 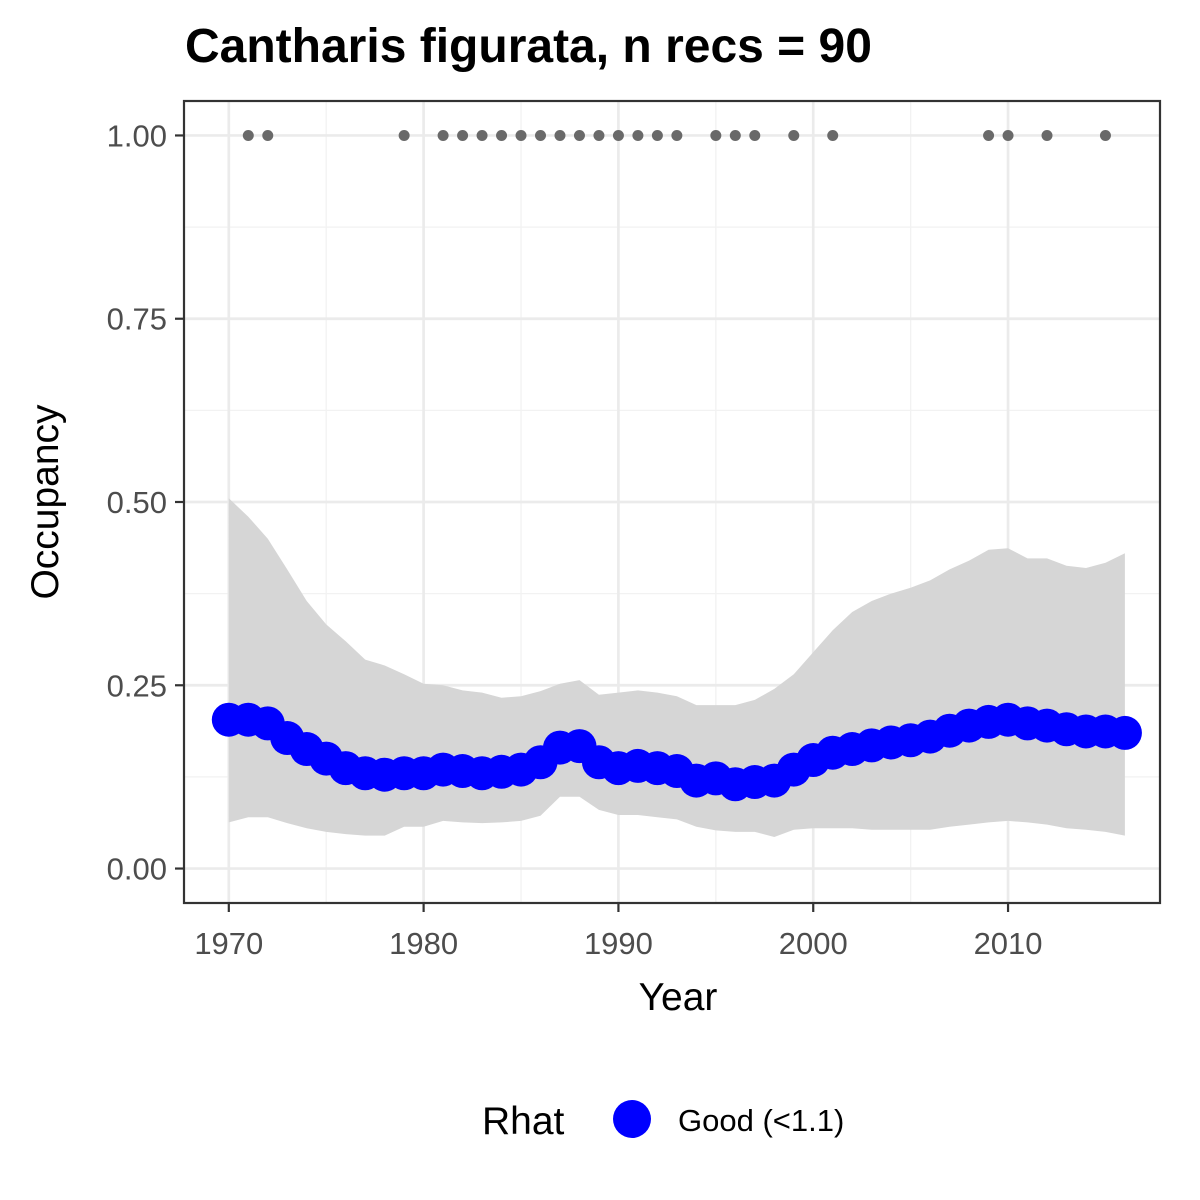 I want to click on y-axis: 0.00 0.25 0.50 0.75 1.00, so click(x=145, y=502).